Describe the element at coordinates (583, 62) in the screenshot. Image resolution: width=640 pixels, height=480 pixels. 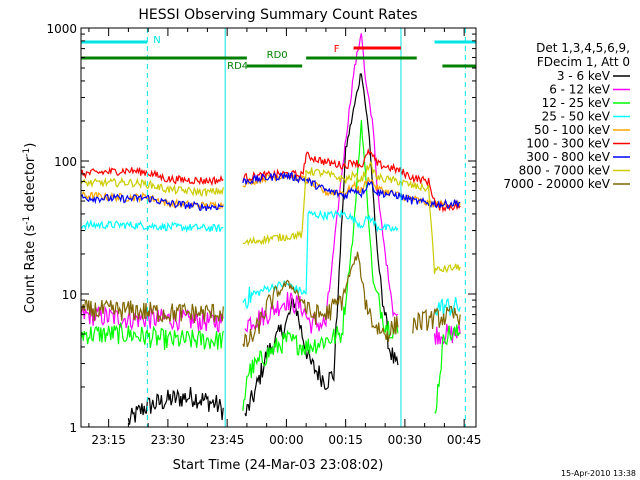
I see `legend-header-line2: FDecim 1, Att 0` at that location.